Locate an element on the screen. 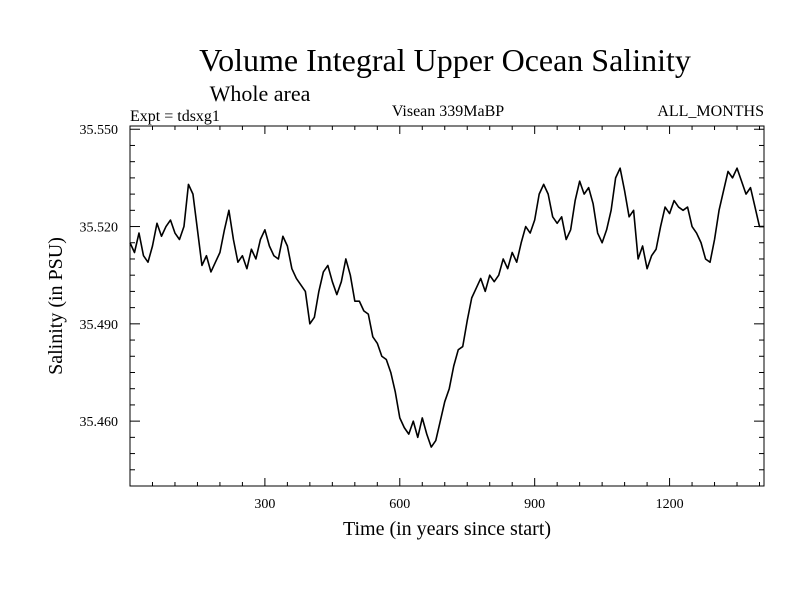 Image resolution: width=800 pixels, height=605 pixels. y-tick-label: 35.490 is located at coordinates (99, 325).